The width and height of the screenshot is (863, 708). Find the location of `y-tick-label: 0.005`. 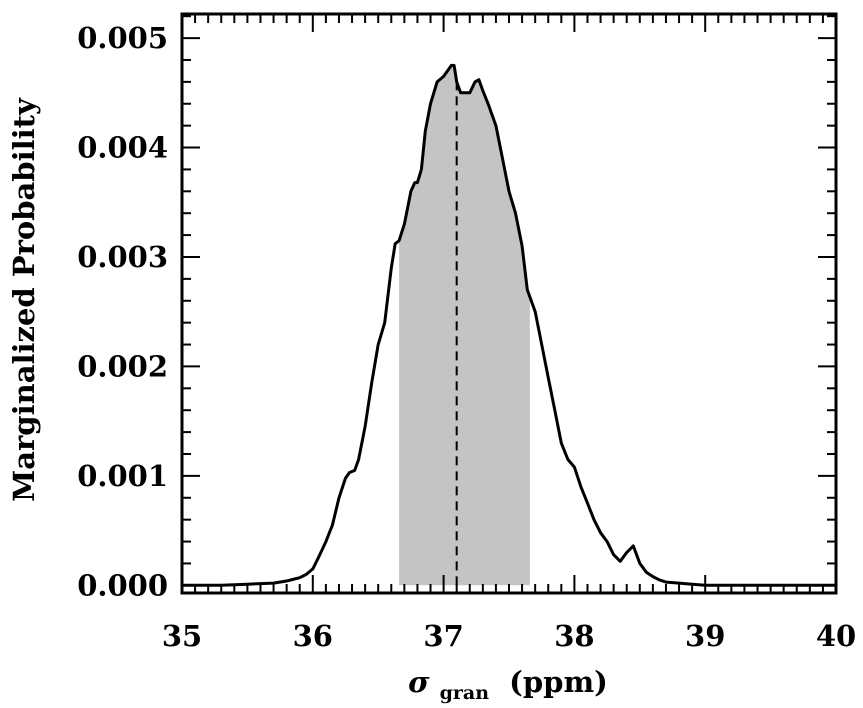

y-tick-label: 0.005 is located at coordinates (122, 38).